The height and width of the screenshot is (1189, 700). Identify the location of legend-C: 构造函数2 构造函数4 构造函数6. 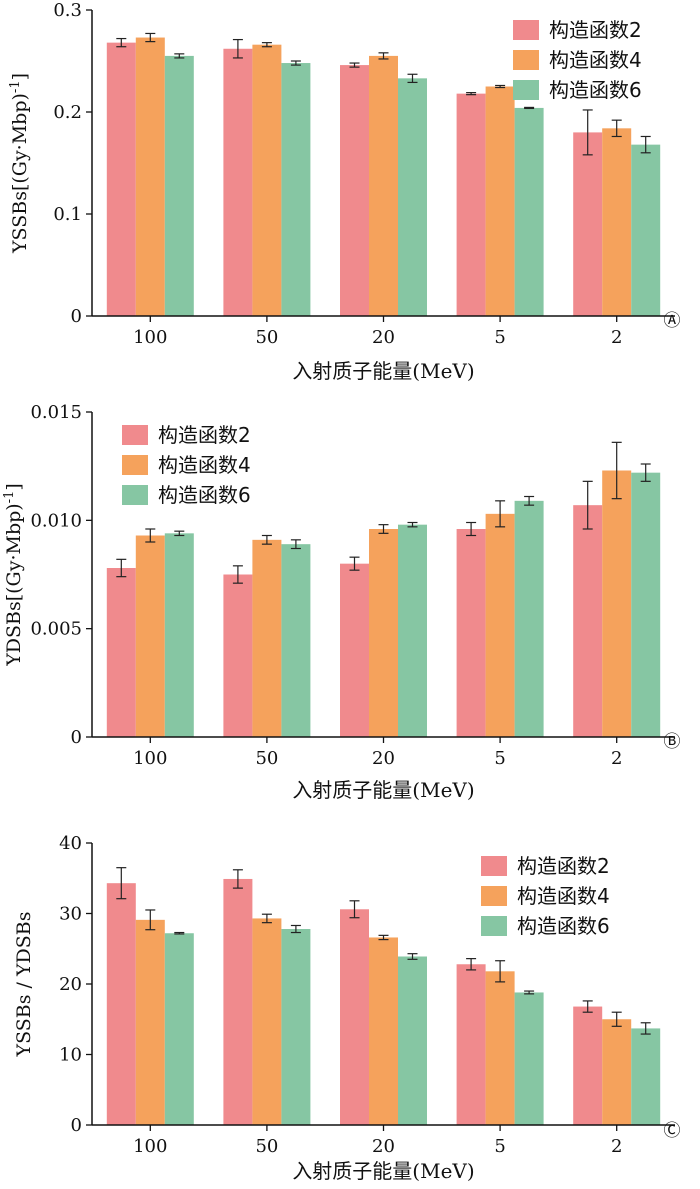
(545, 896).